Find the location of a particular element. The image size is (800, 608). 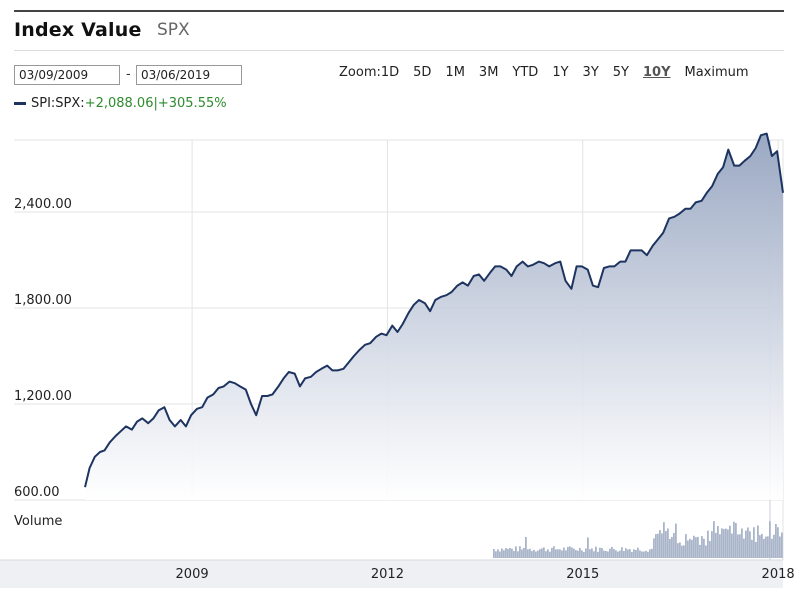

x-tick-label: 2012 is located at coordinates (387, 574).